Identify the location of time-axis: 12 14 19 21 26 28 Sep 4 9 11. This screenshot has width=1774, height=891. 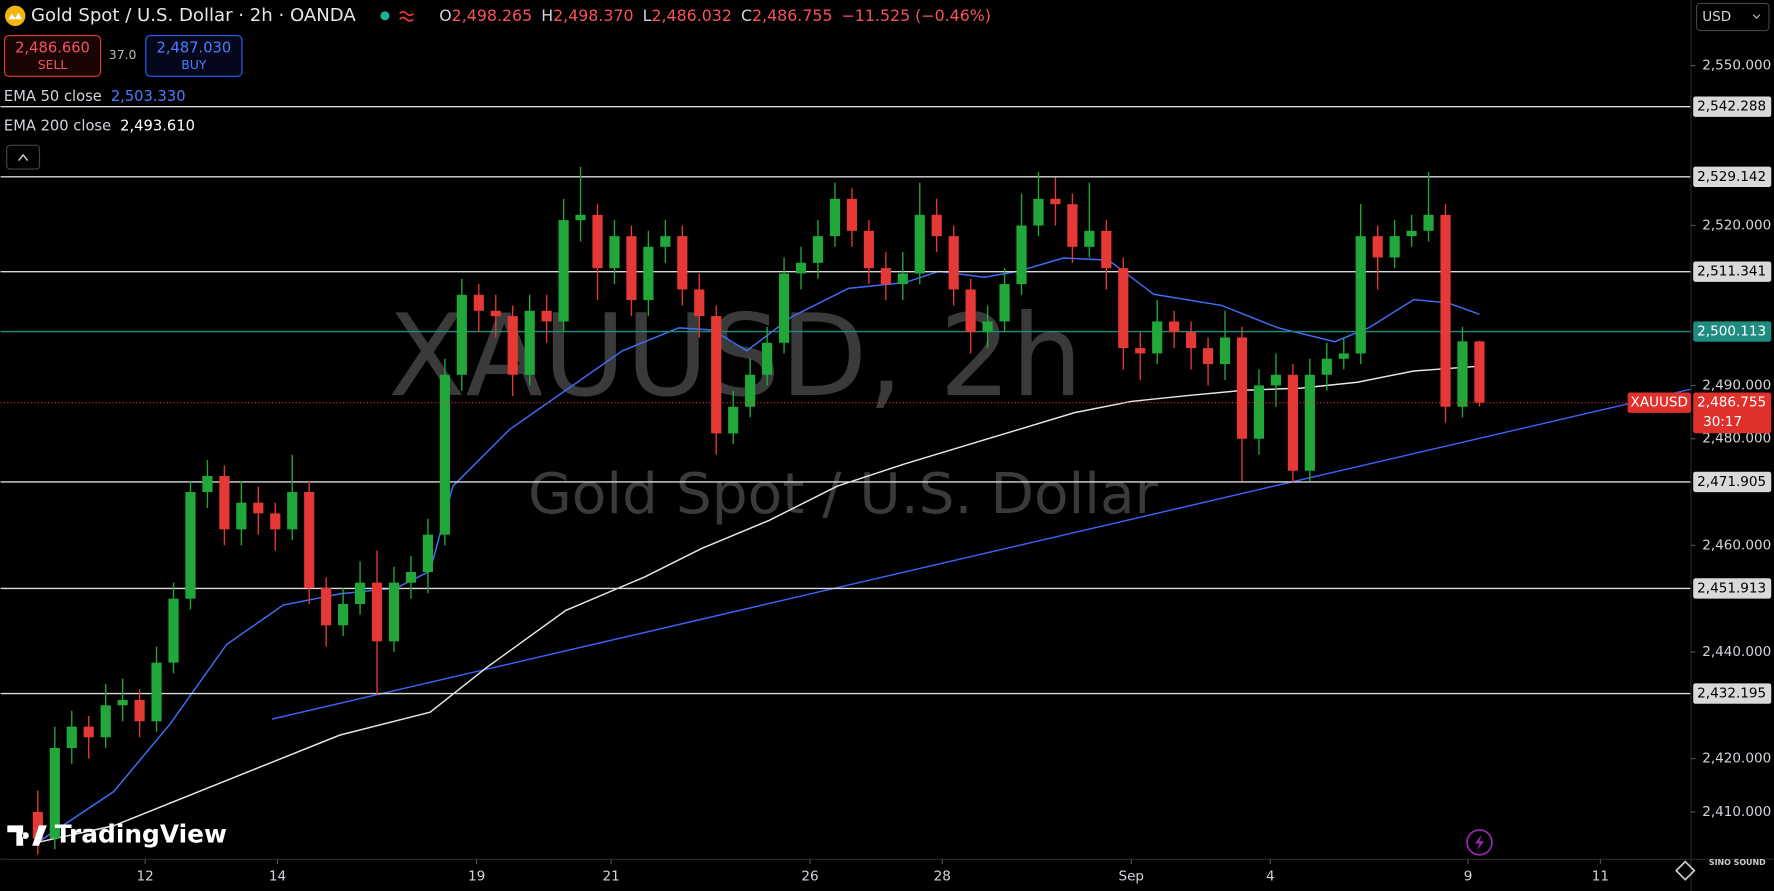
(873, 871).